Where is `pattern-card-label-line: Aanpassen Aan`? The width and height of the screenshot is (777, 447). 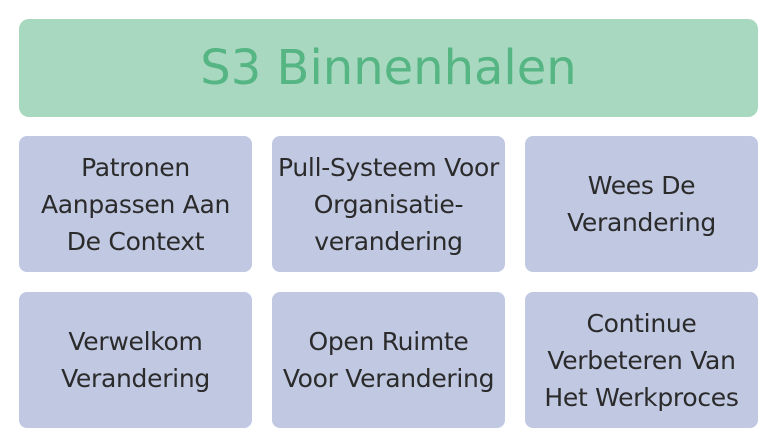 pattern-card-label-line: Aanpassen Aan is located at coordinates (135, 204).